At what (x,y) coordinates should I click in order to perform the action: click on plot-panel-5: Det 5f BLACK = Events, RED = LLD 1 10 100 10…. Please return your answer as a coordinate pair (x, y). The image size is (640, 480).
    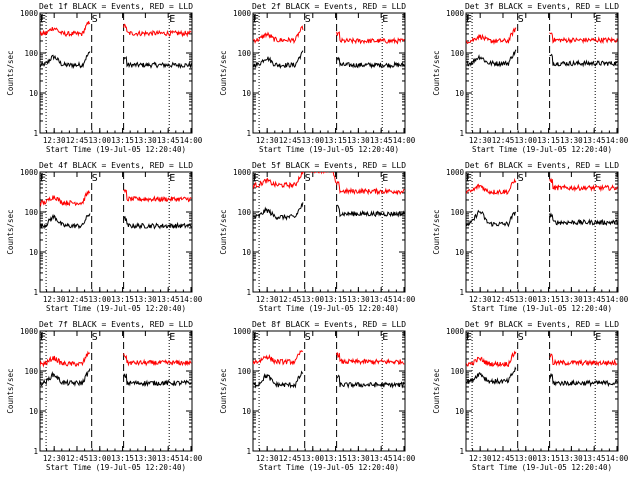
    Looking at the image, I should click on (317, 237).